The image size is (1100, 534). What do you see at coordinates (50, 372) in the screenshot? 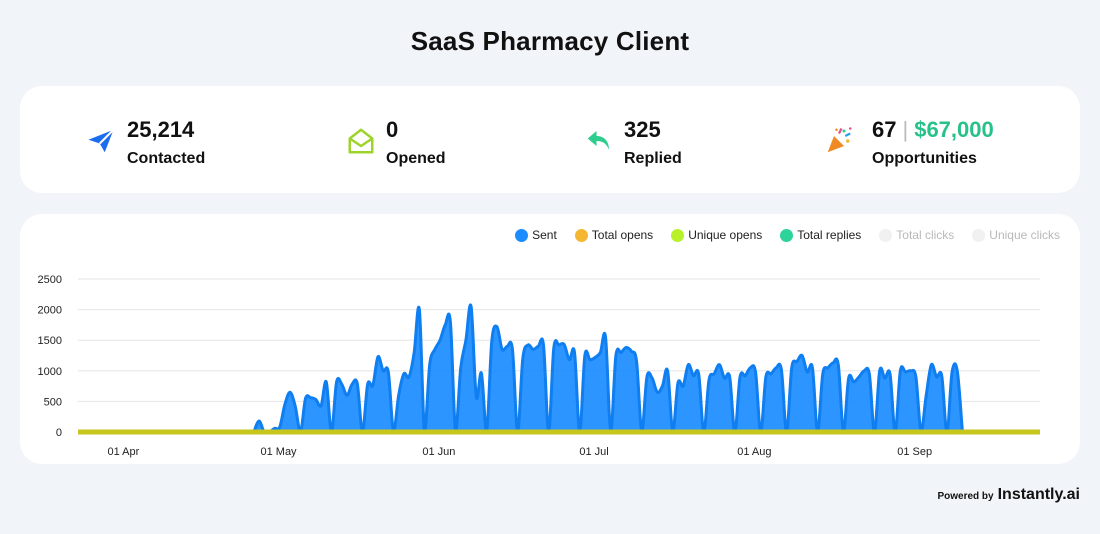
I see `y-tick-label: 1000` at bounding box center [50, 372].